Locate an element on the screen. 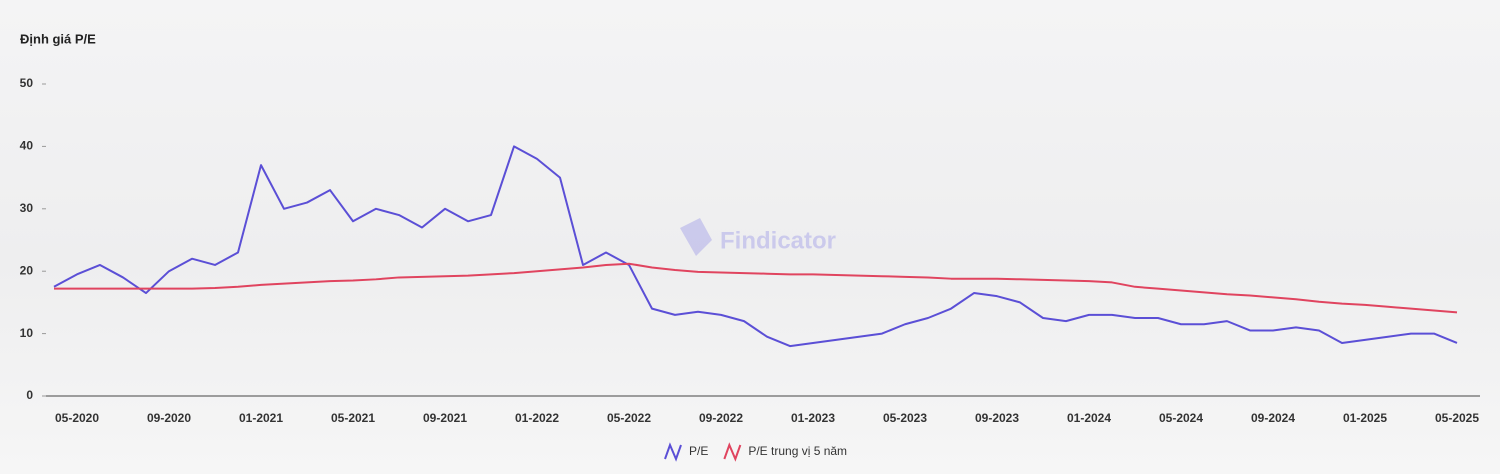  x-tick-label: 05-2024 is located at coordinates (1181, 418).